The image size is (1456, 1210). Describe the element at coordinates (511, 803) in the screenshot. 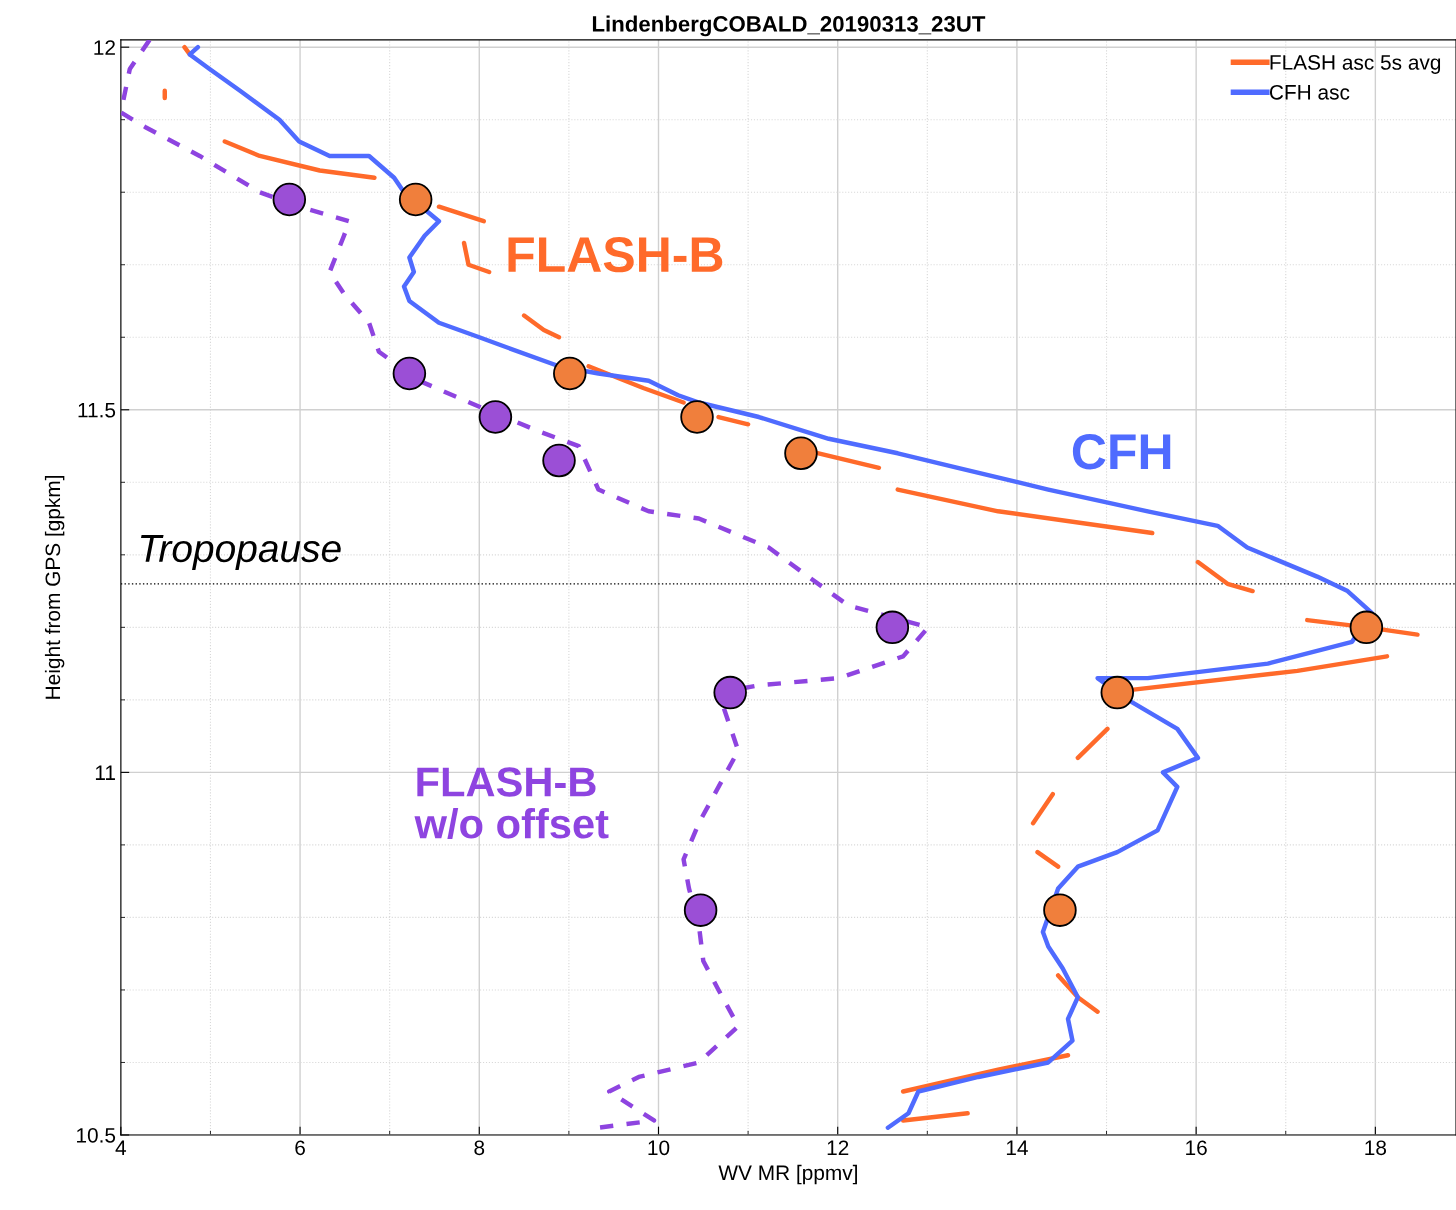

I see `annotation: FLASH-B w/o offset` at that location.